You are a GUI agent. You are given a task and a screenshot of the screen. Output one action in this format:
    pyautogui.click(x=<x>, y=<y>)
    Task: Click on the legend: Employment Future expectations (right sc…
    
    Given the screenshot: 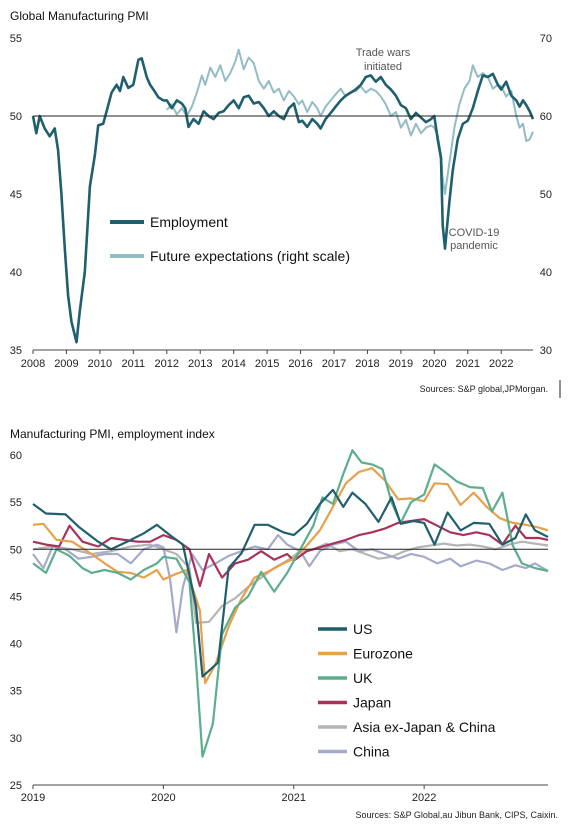 What is the action you would take?
    pyautogui.click(x=230, y=239)
    